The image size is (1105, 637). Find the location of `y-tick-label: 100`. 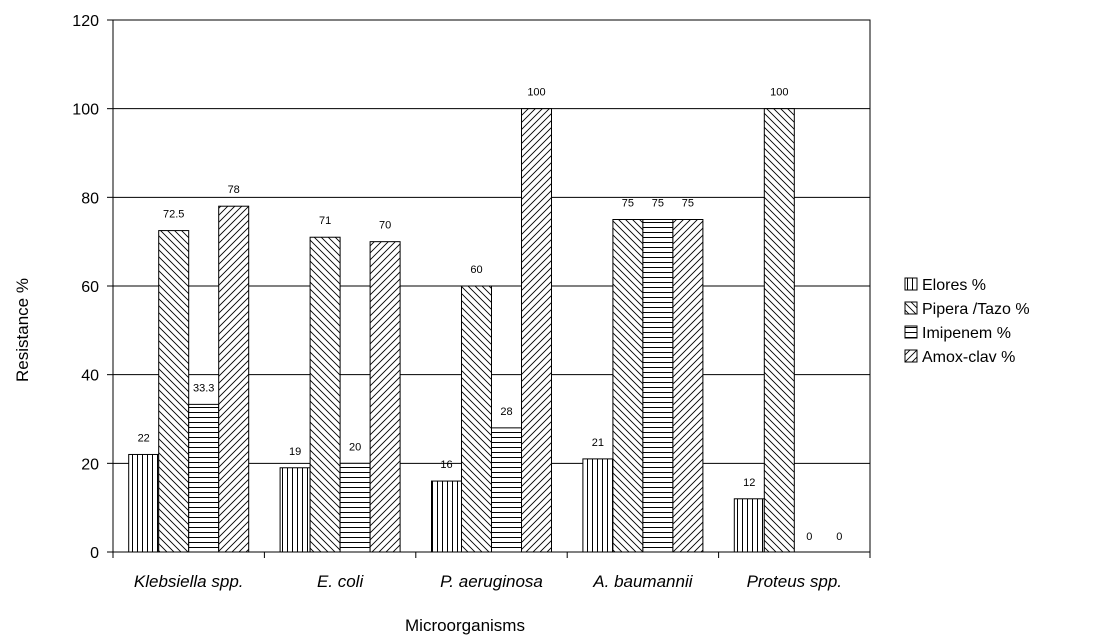

y-tick-label: 100 is located at coordinates (85, 110).